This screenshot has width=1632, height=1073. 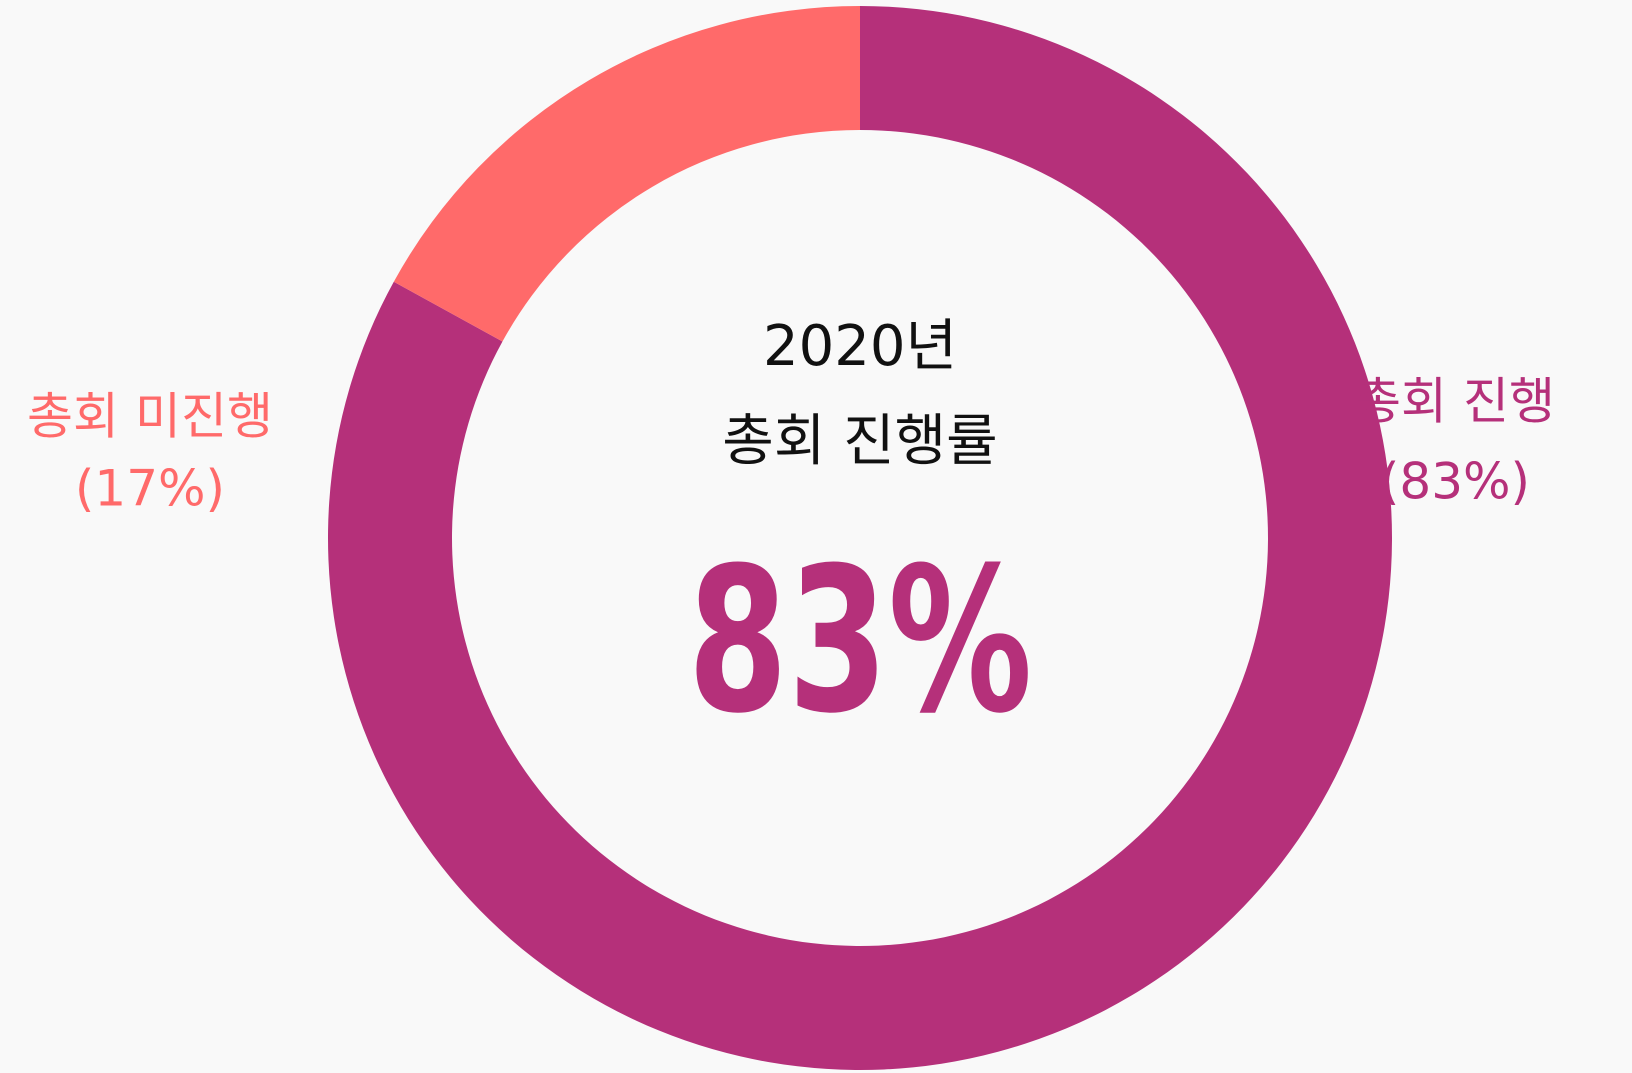 What do you see at coordinates (860, 346) in the screenshot?
I see `chart-title: 2020년` at bounding box center [860, 346].